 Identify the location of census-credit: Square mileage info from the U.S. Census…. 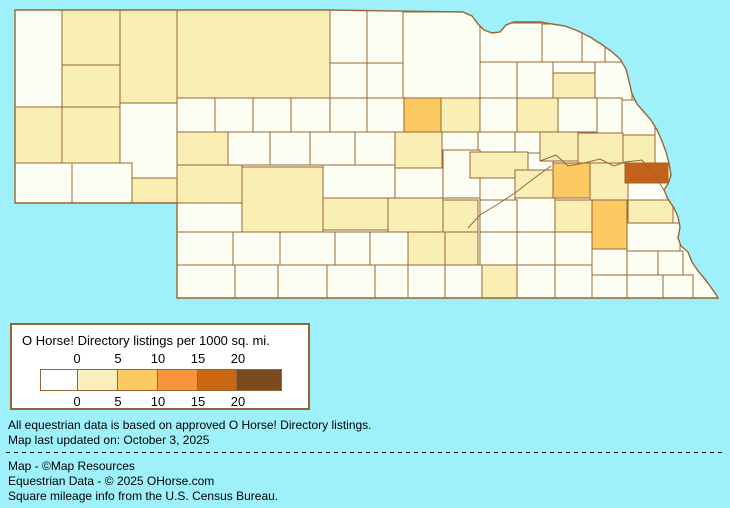
(143, 496).